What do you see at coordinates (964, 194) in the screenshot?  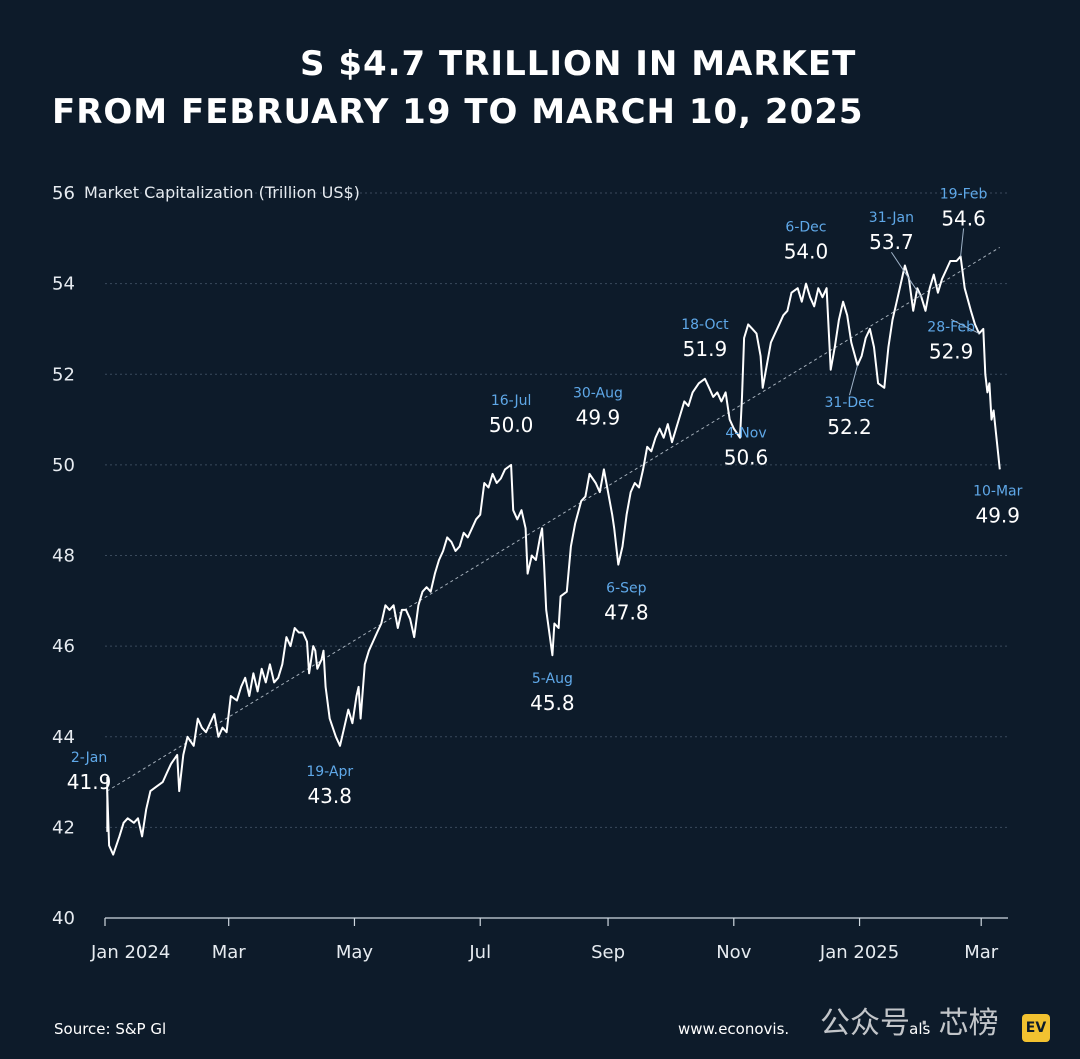 I see `annotation-date-11: 19-Feb` at bounding box center [964, 194].